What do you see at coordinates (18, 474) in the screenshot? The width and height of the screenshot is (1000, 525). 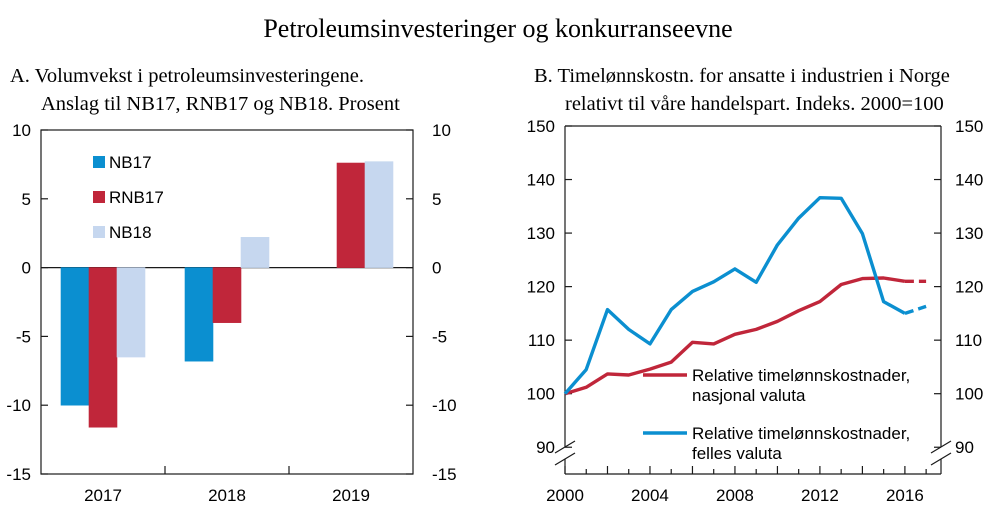 I see `y-tick-label-left: -15` at bounding box center [18, 474].